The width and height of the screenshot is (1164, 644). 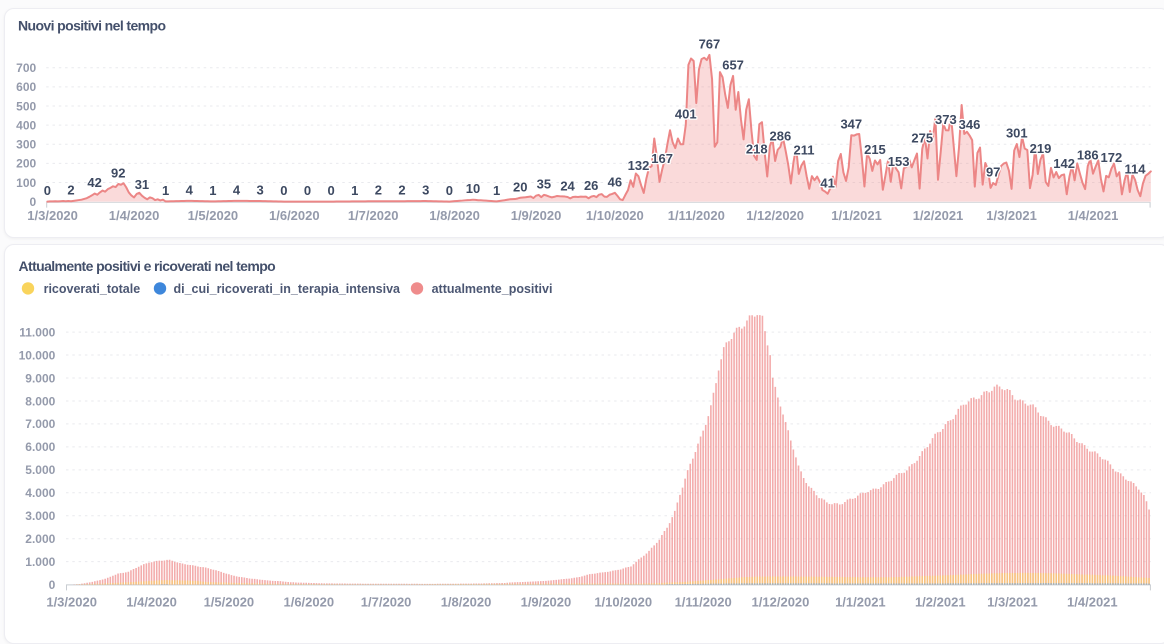 What do you see at coordinates (118, 173) in the screenshot?
I see `svg-text: 92` at bounding box center [118, 173].